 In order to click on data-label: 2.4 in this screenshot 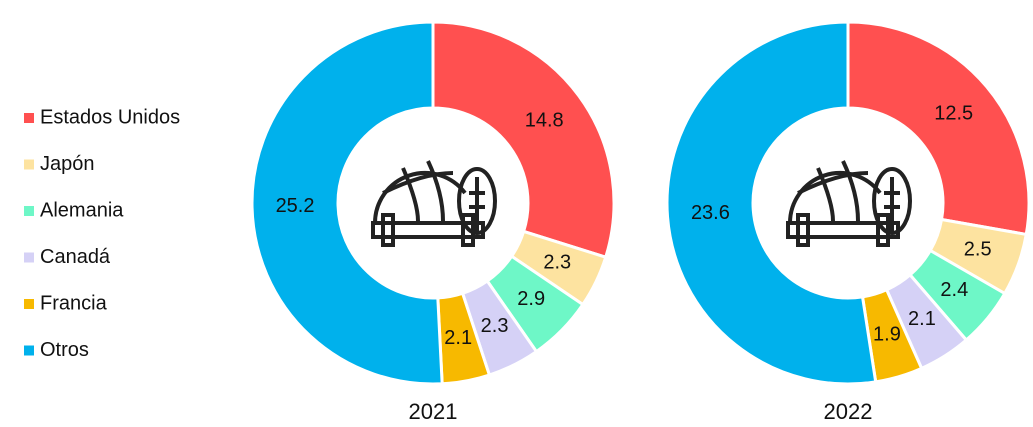, I will do `click(954, 290)`.